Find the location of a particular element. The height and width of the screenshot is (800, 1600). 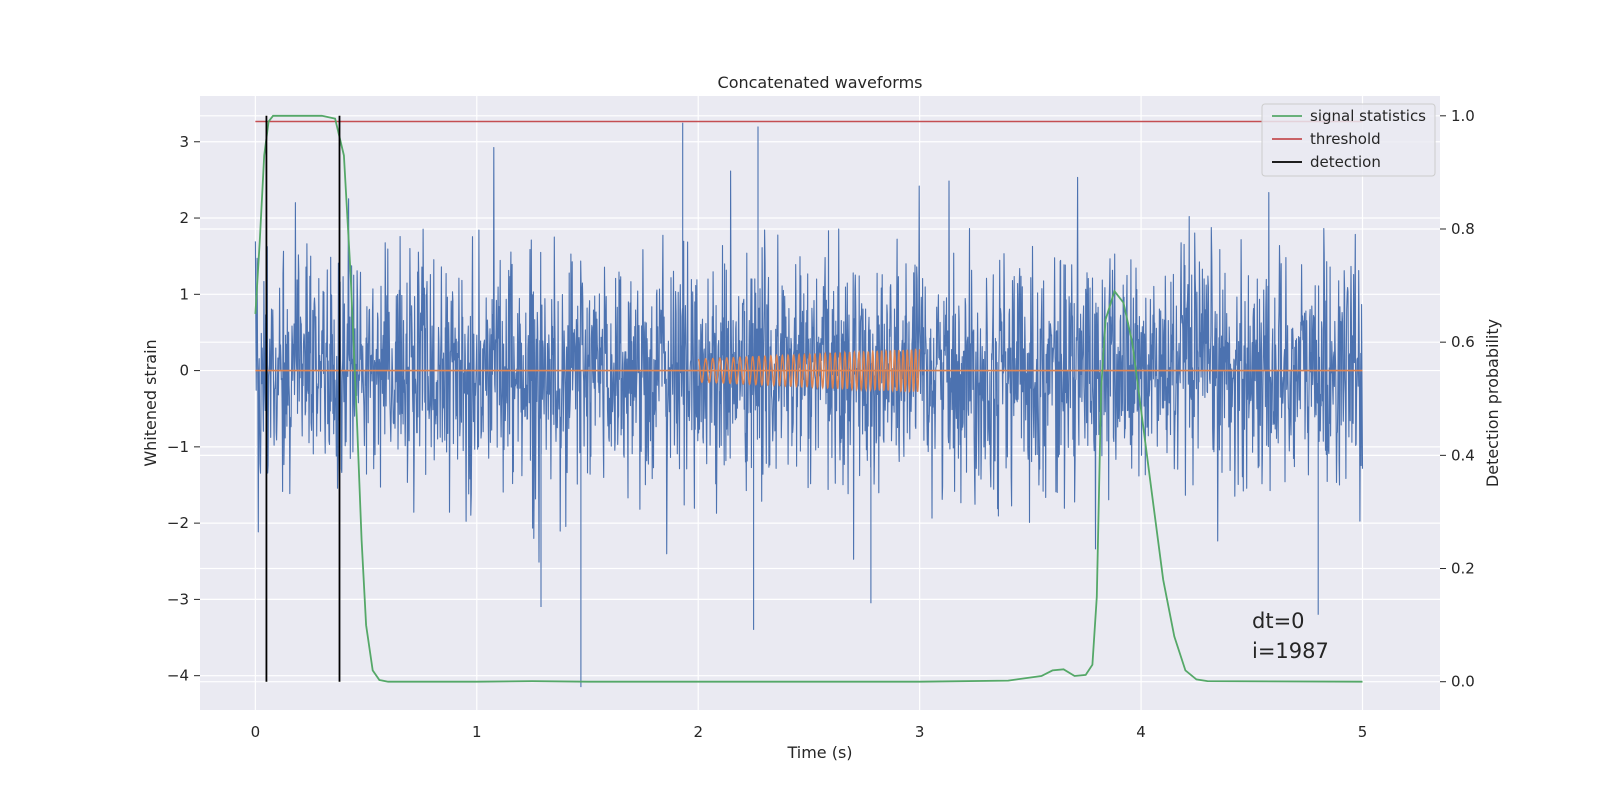

y-right-tick-label: 0.6 is located at coordinates (1463, 342).